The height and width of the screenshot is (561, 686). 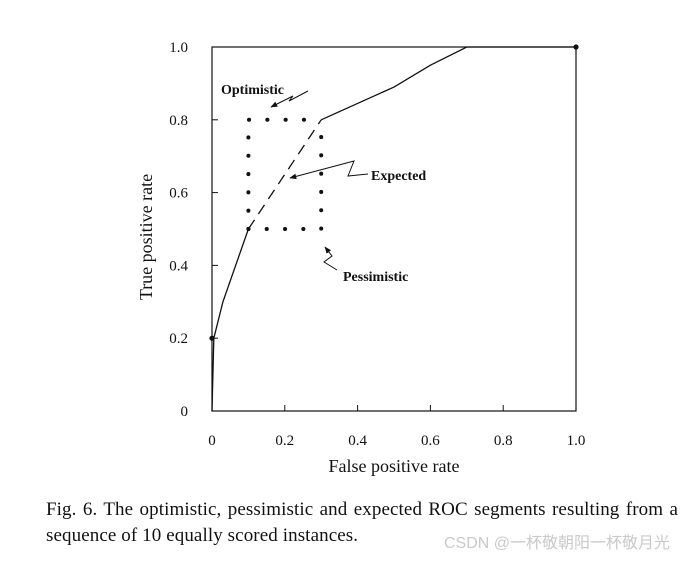 I want to click on series-dotted-pessimistic, so click(x=285, y=174).